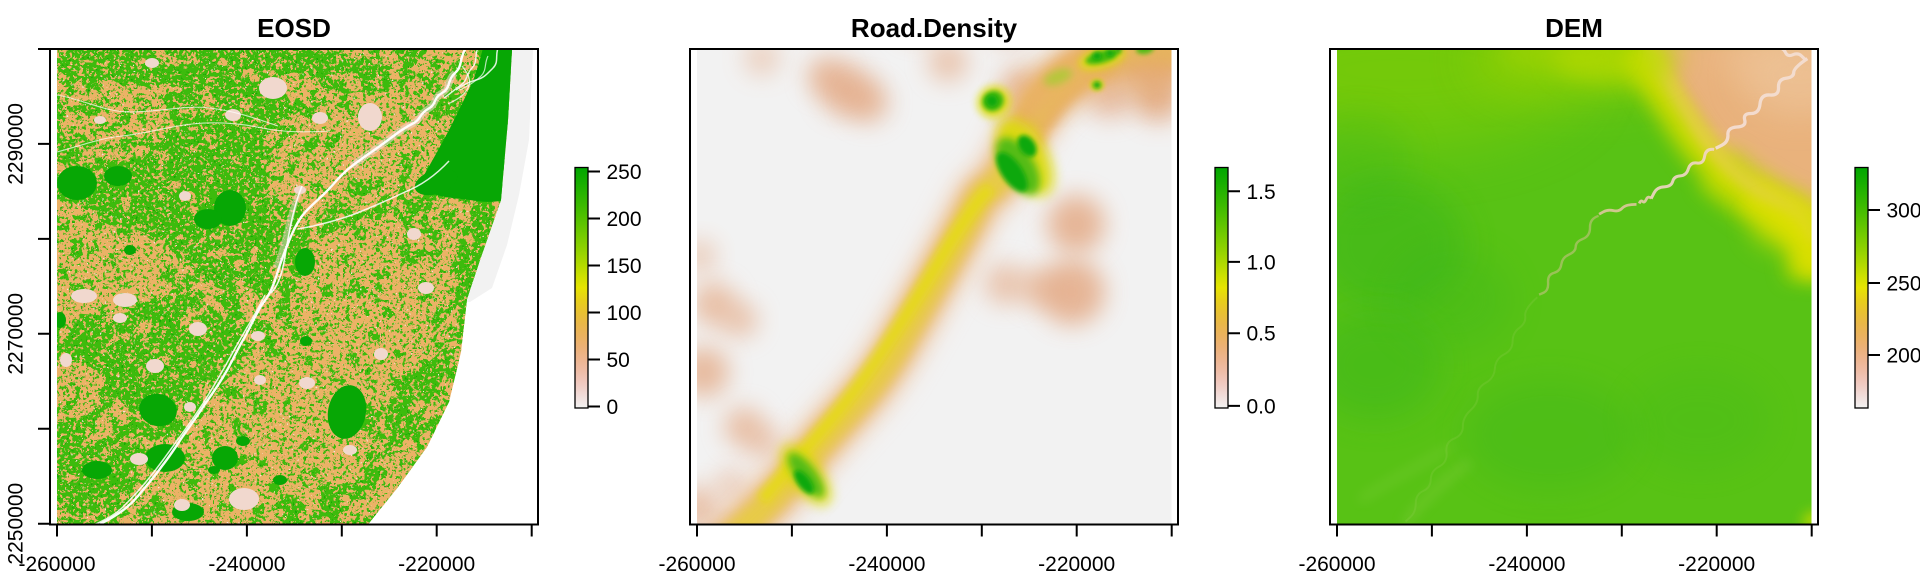 Image resolution: width=1920 pixels, height=576 pixels. What do you see at coordinates (1261, 192) in the screenshot?
I see `svg-text: 1.5` at bounding box center [1261, 192].